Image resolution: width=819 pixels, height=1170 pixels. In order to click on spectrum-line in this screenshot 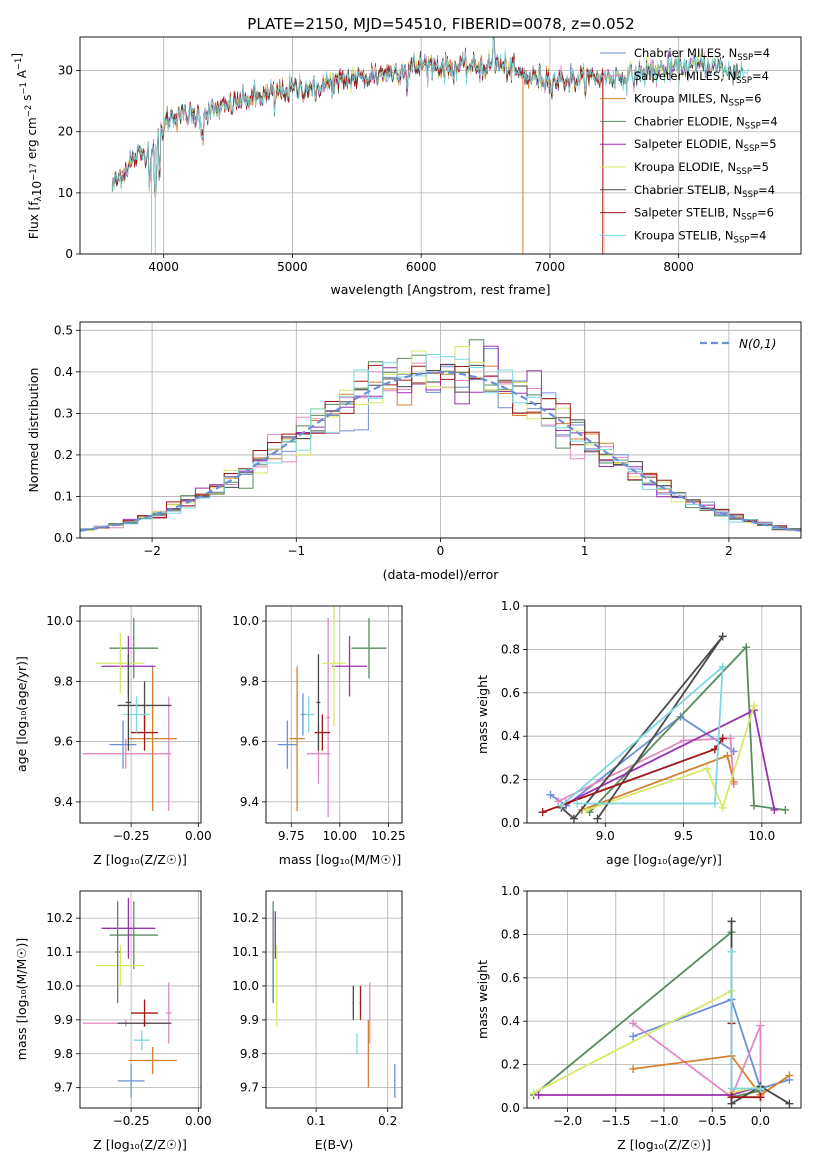, I will do `click(358, 145)`.